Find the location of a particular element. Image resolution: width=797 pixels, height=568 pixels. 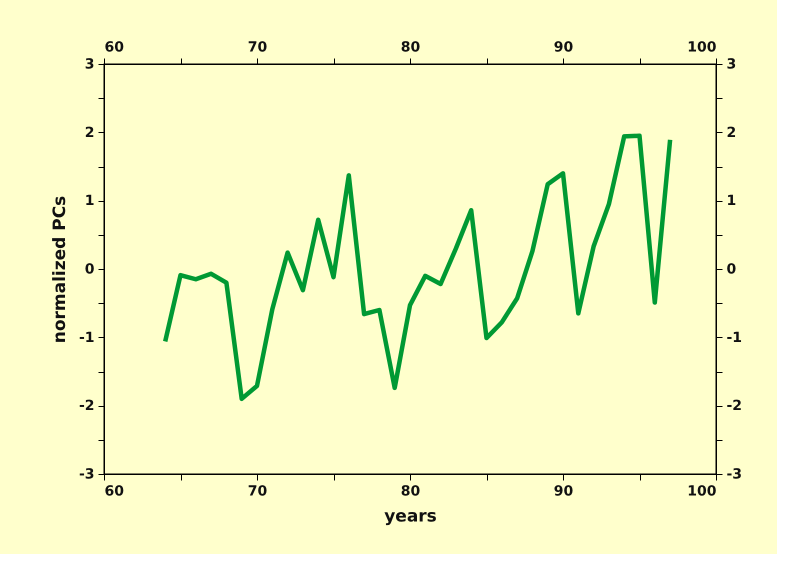

y2-tick-label: 0 is located at coordinates (731, 270).